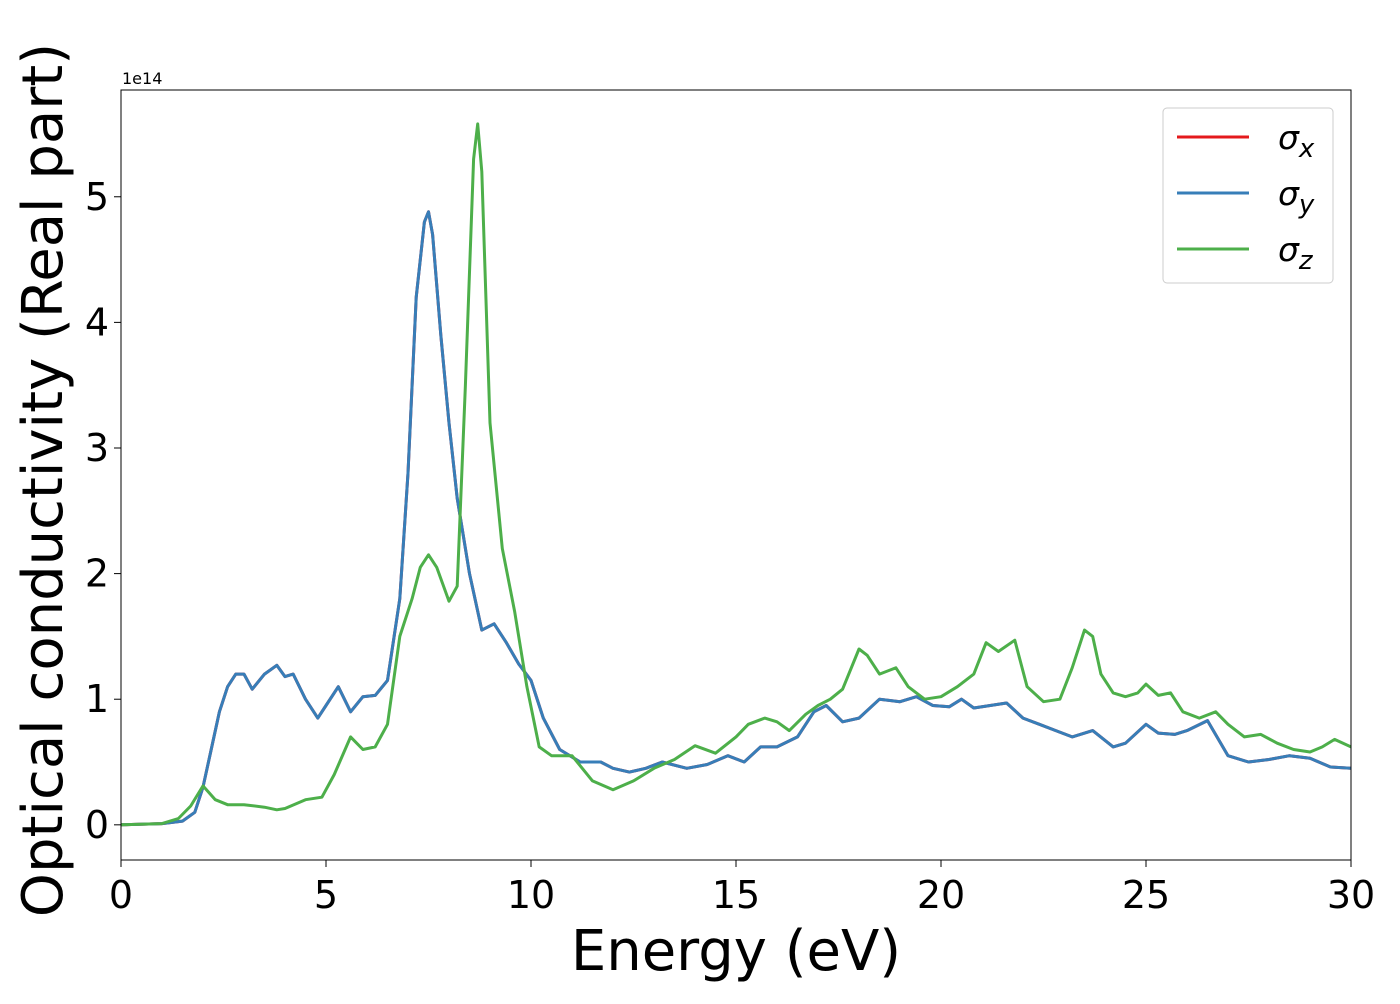 The height and width of the screenshot is (1004, 1400). I want to click on y-tick-label: 3, so click(97, 448).